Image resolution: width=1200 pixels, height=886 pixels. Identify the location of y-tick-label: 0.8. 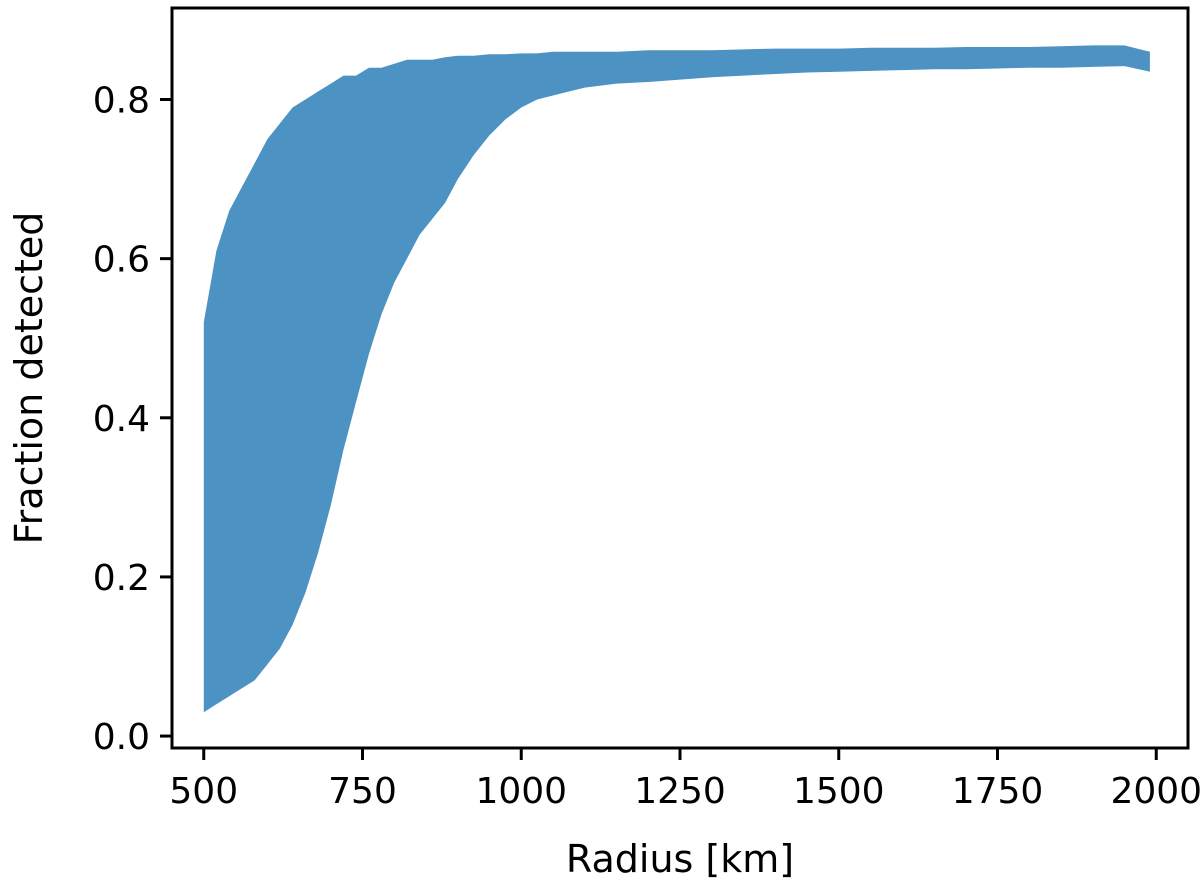
(121, 101).